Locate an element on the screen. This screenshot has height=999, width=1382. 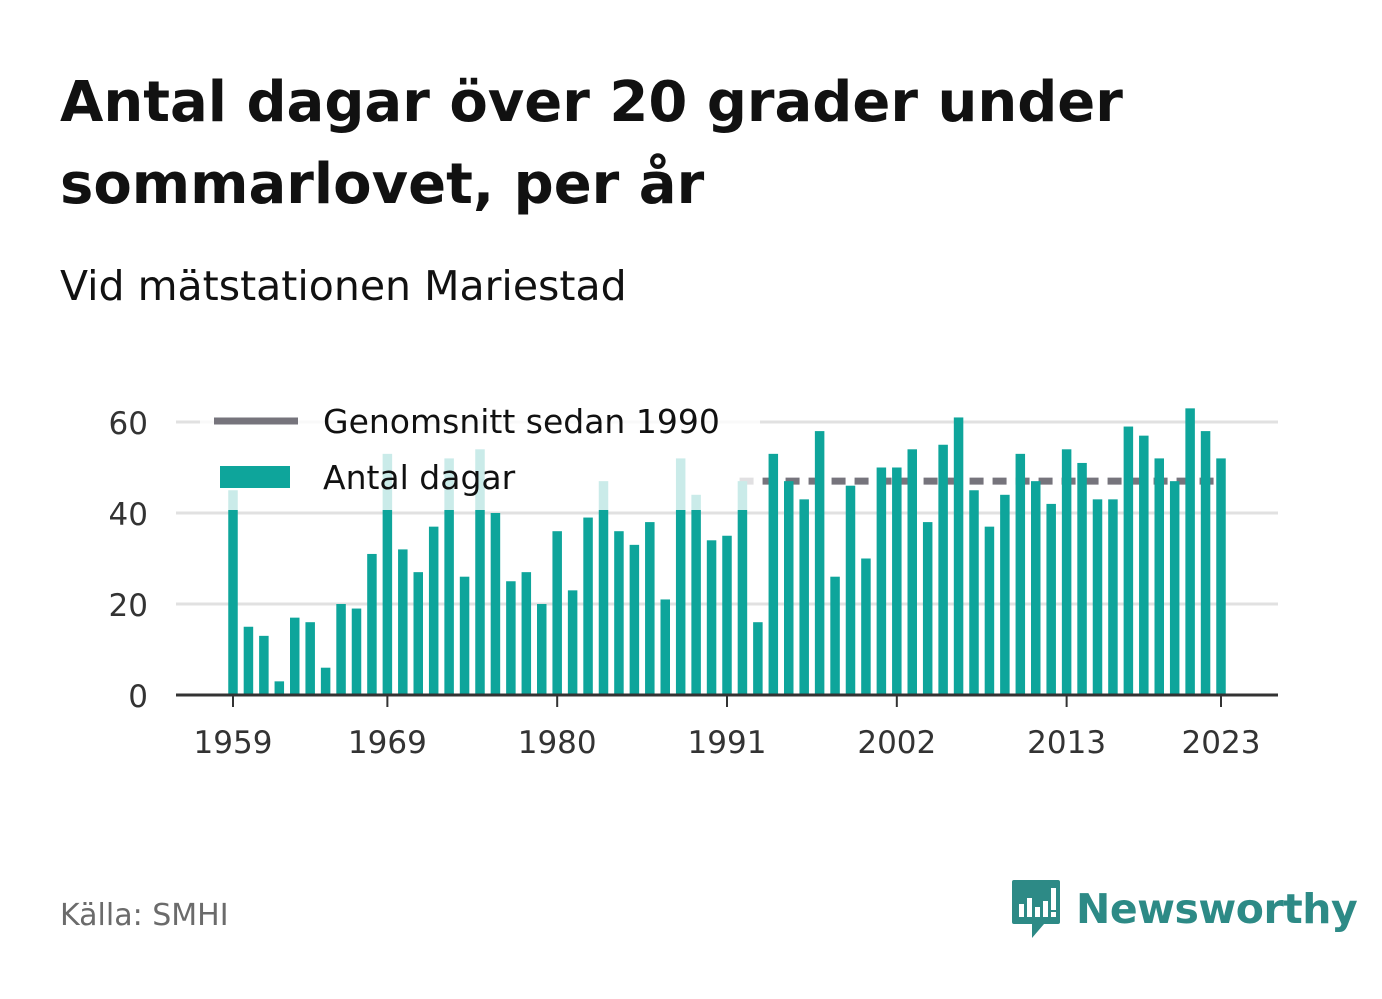
x-tick-label-1991: 1991 is located at coordinates (727, 743).